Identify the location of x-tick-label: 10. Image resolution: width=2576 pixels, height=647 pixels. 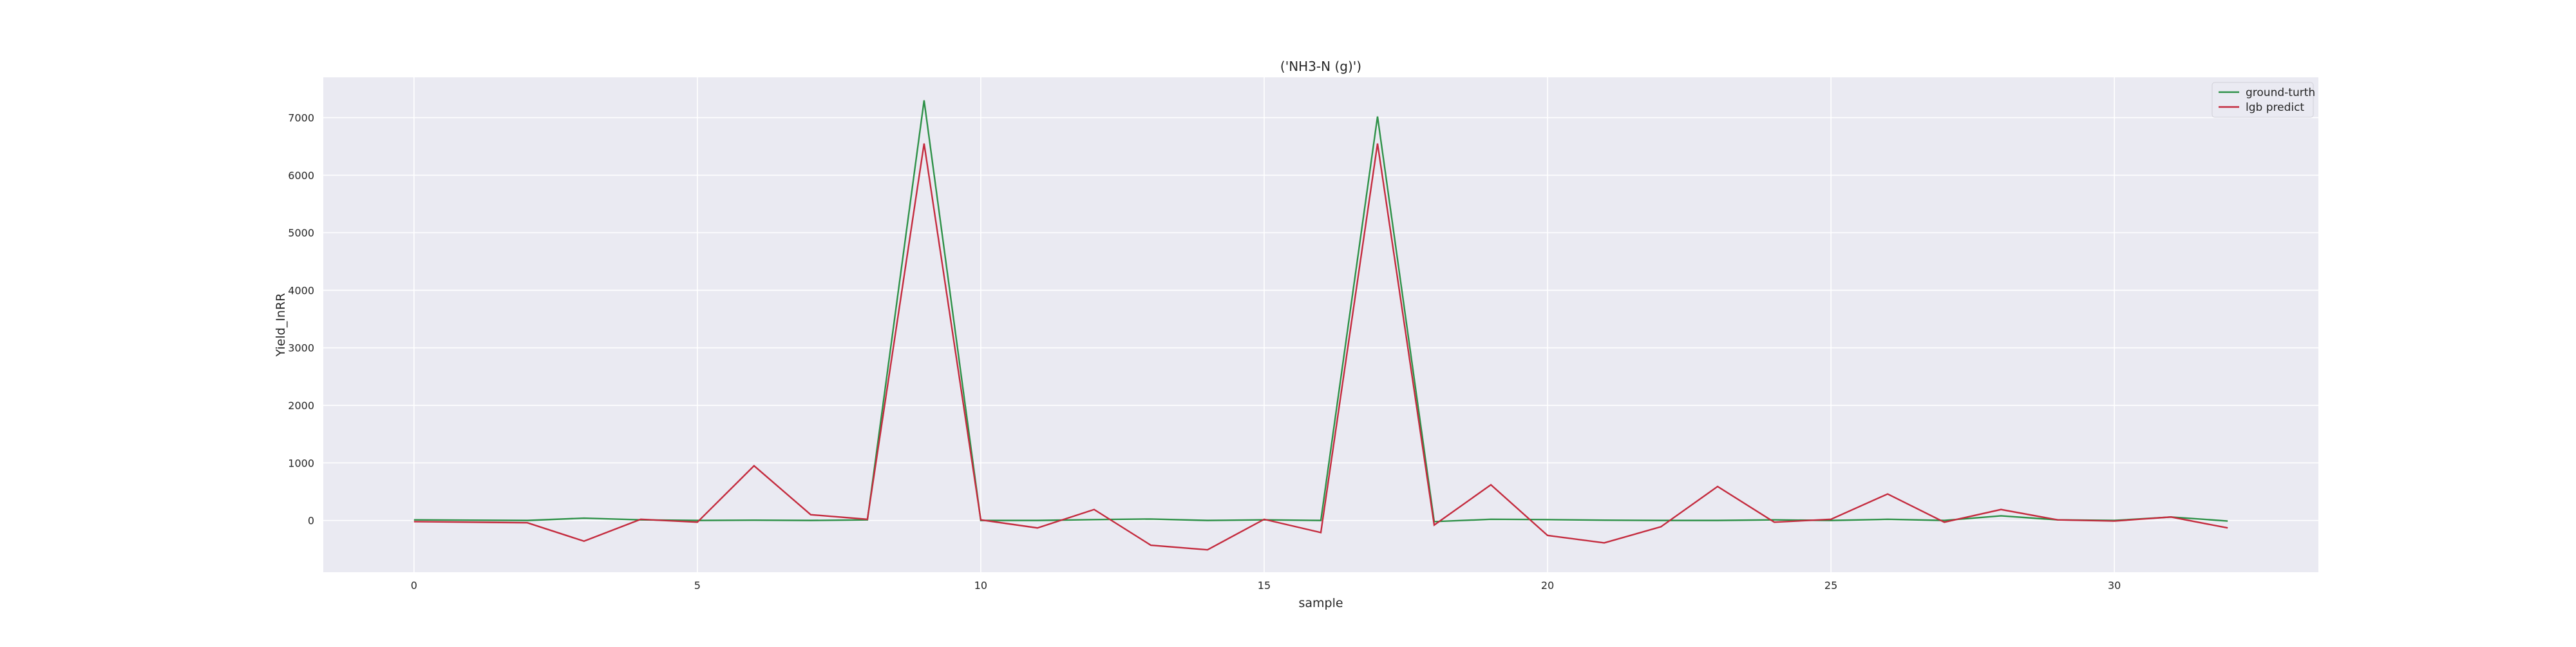
(980, 585).